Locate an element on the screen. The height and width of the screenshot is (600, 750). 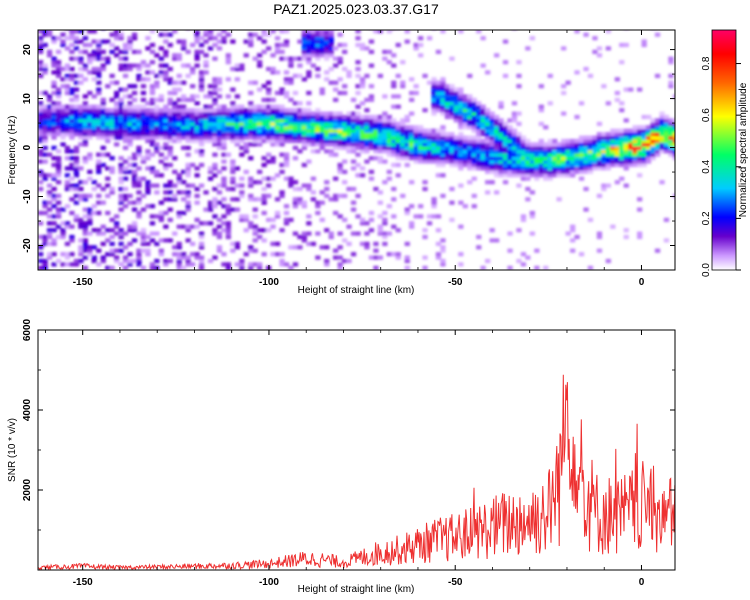
x-tick-label: -100 is located at coordinates (269, 282).